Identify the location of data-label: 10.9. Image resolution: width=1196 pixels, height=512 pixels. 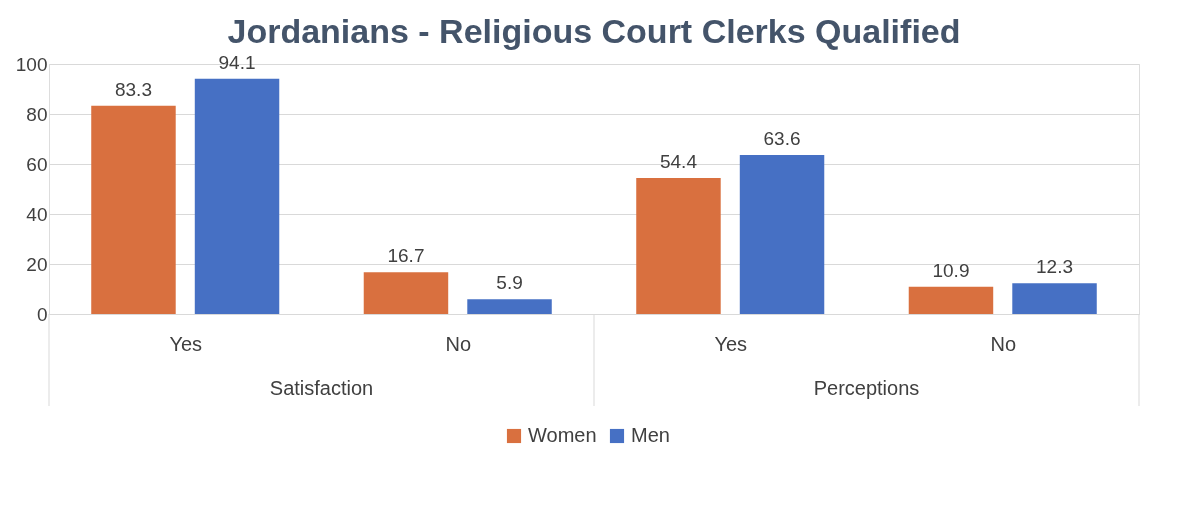
(951, 270).